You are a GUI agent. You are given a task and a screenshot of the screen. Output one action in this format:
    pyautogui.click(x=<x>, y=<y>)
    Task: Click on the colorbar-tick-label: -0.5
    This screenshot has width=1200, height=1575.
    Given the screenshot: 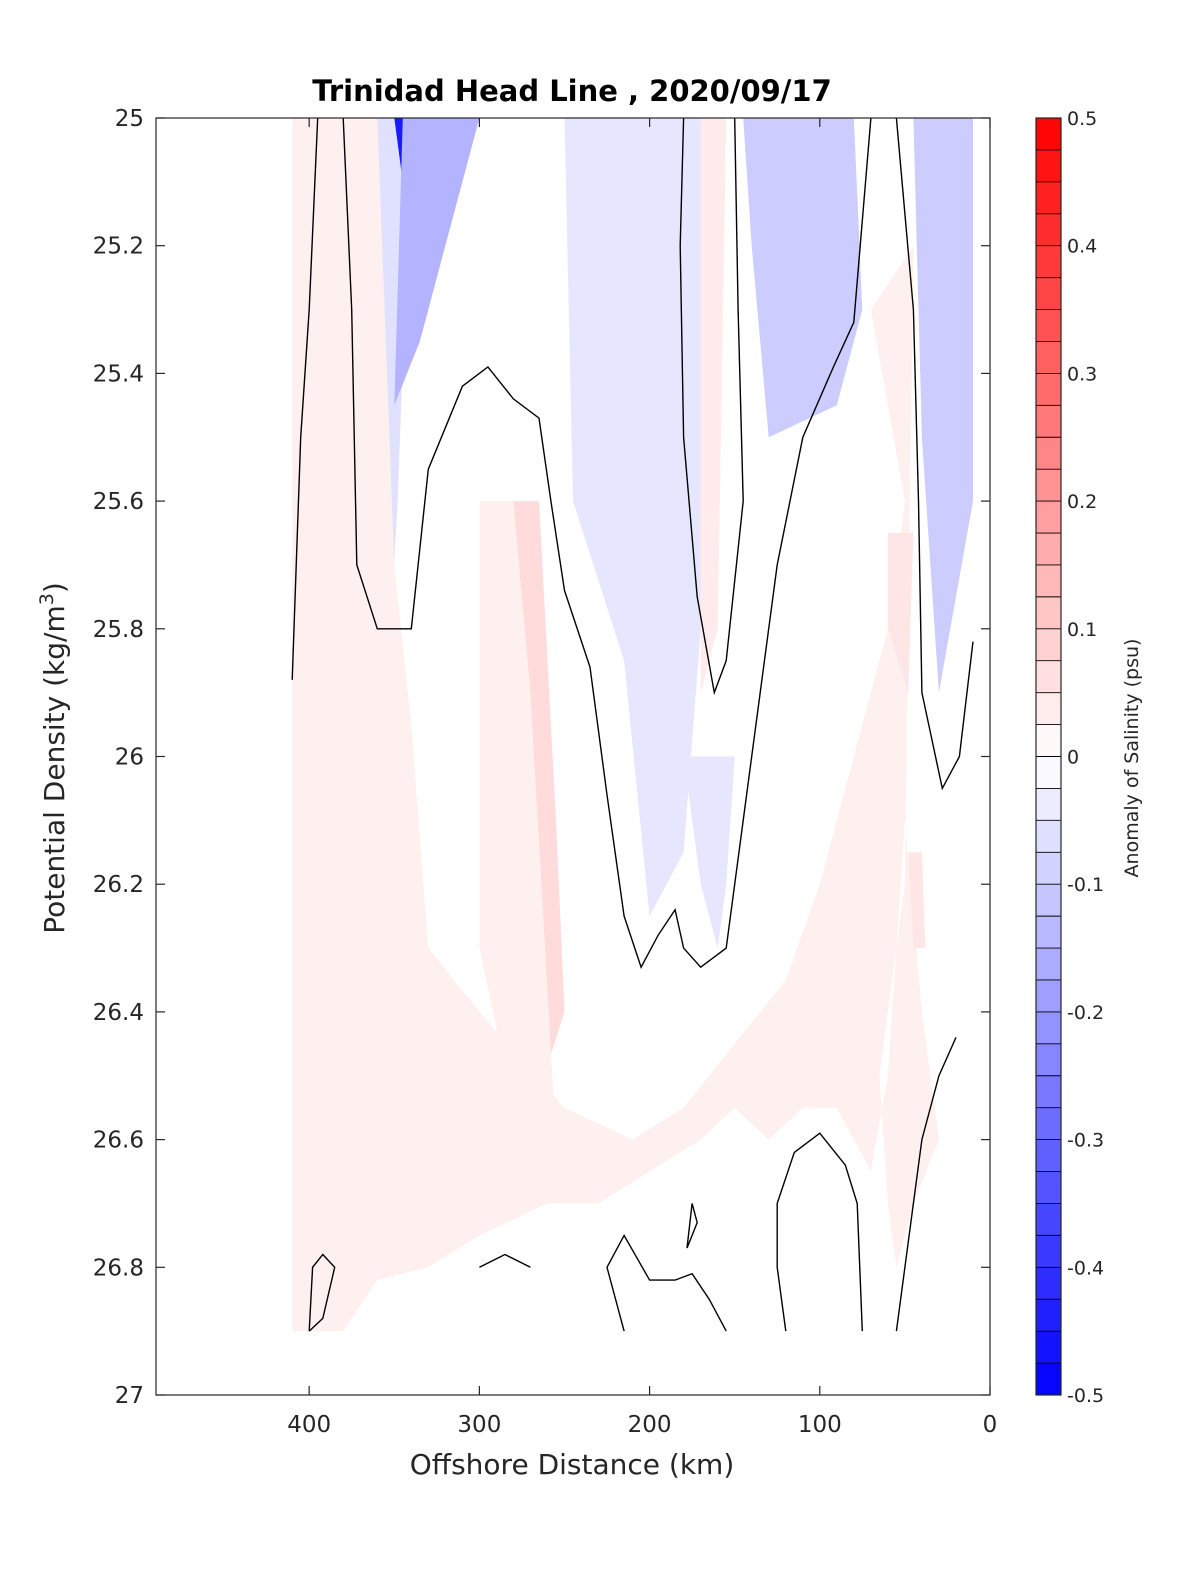 What is the action you would take?
    pyautogui.click(x=1085, y=1396)
    